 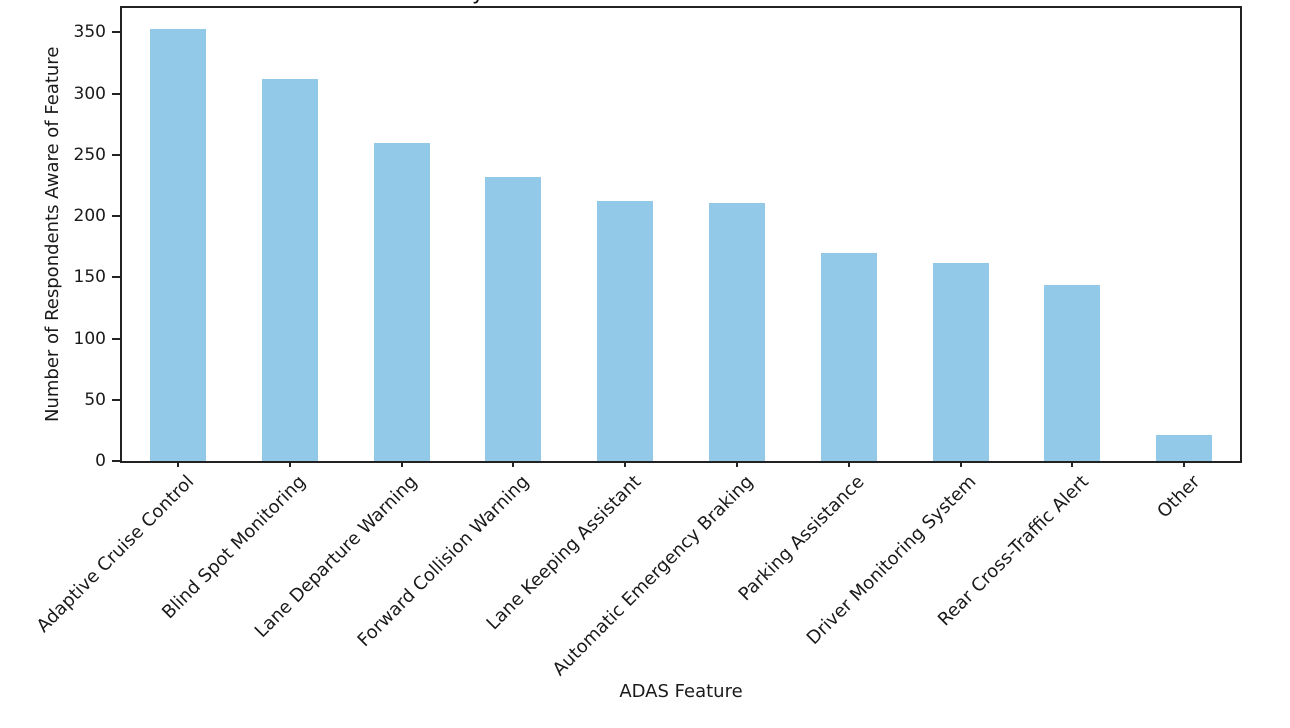 What do you see at coordinates (89, 216) in the screenshot?
I see `y-tick-label: 200` at bounding box center [89, 216].